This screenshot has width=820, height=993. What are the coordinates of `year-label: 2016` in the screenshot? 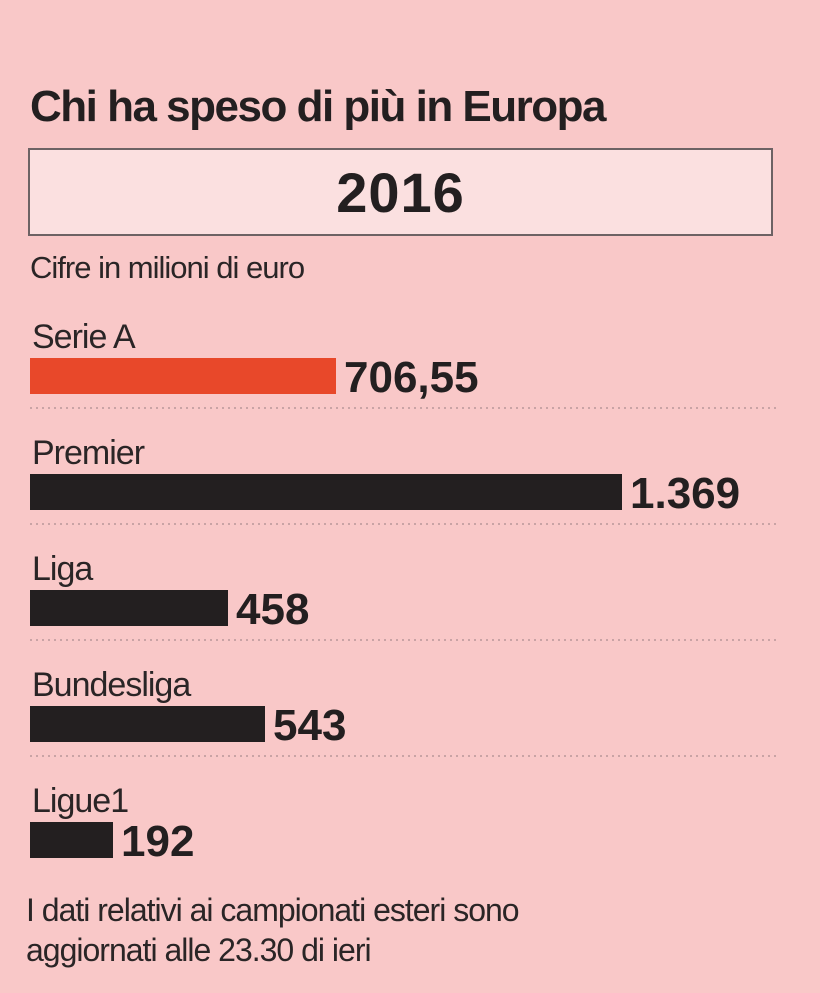 It's located at (400, 192).